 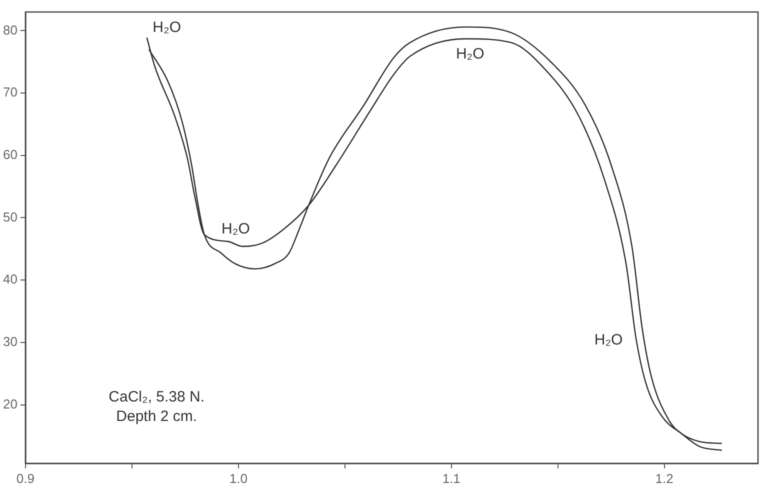 What do you see at coordinates (25, 478) in the screenshot?
I see `x-tick-label: 0.9` at bounding box center [25, 478].